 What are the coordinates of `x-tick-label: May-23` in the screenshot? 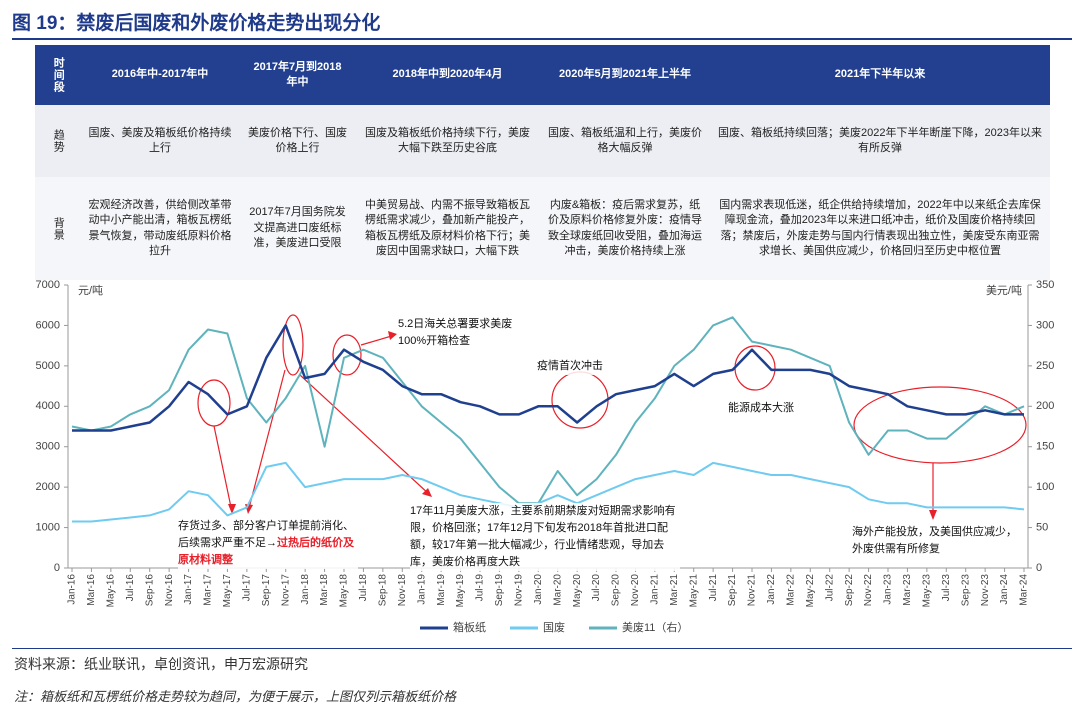 It's located at (926, 591).